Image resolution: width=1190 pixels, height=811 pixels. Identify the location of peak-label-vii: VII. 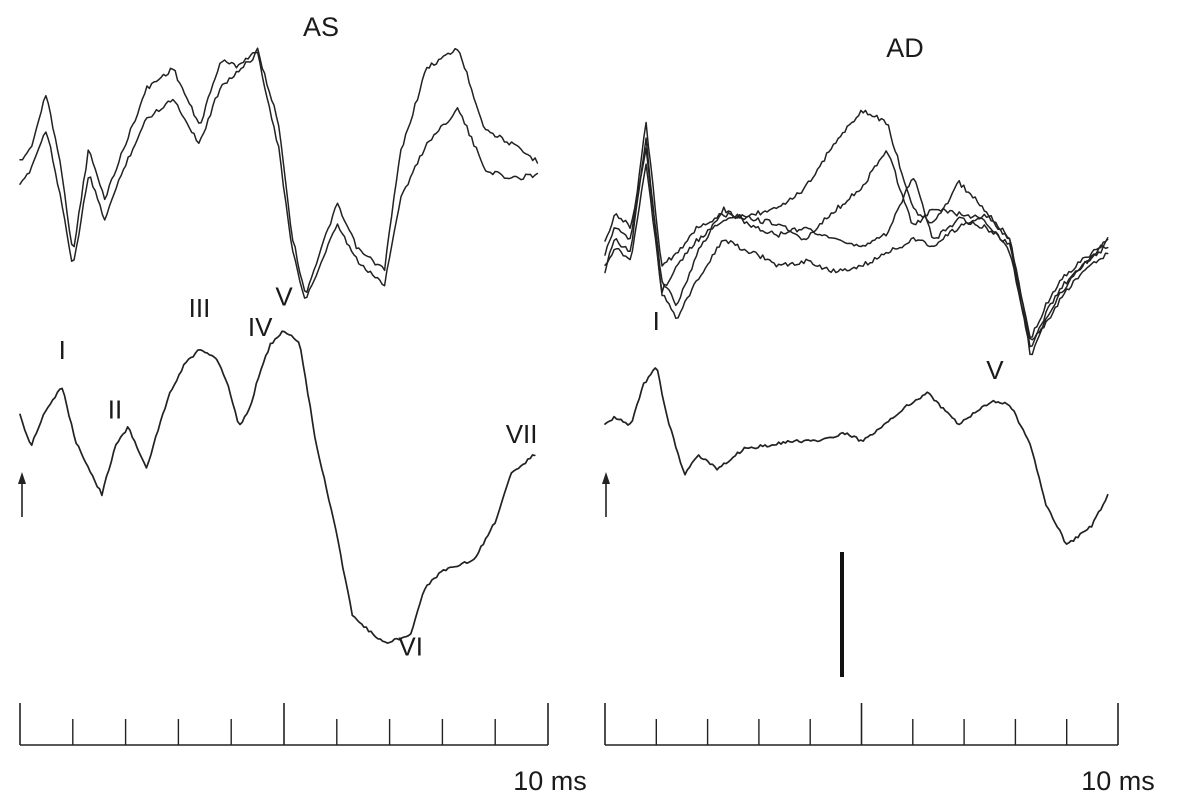
(522, 434).